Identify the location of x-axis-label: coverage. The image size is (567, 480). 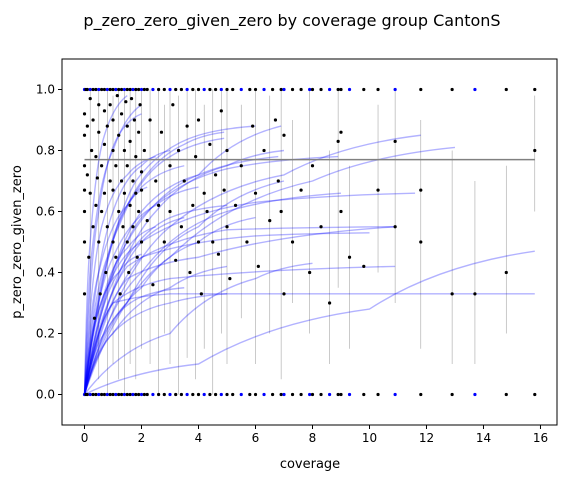
(310, 464).